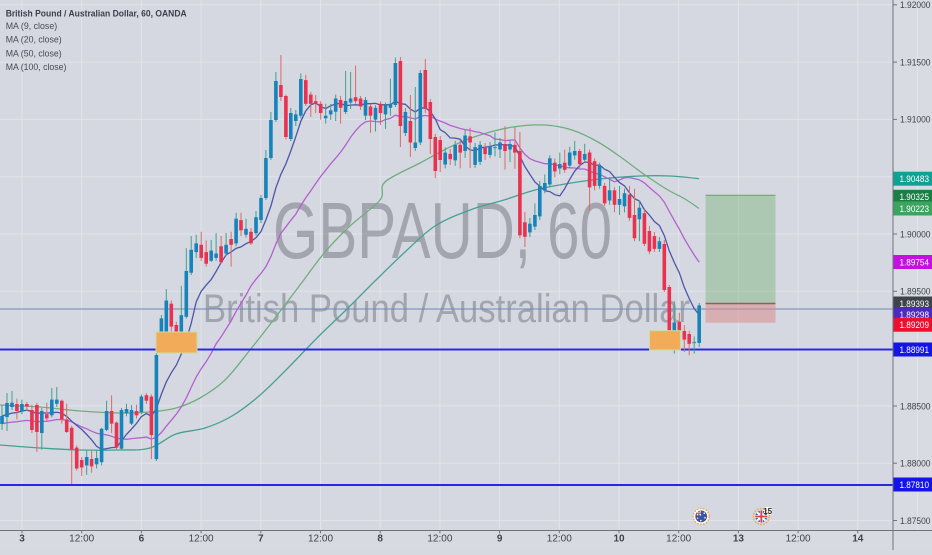 This screenshot has width=932, height=555. Describe the element at coordinates (915, 464) in the screenshot. I see `svg-text: 1.88000` at that location.